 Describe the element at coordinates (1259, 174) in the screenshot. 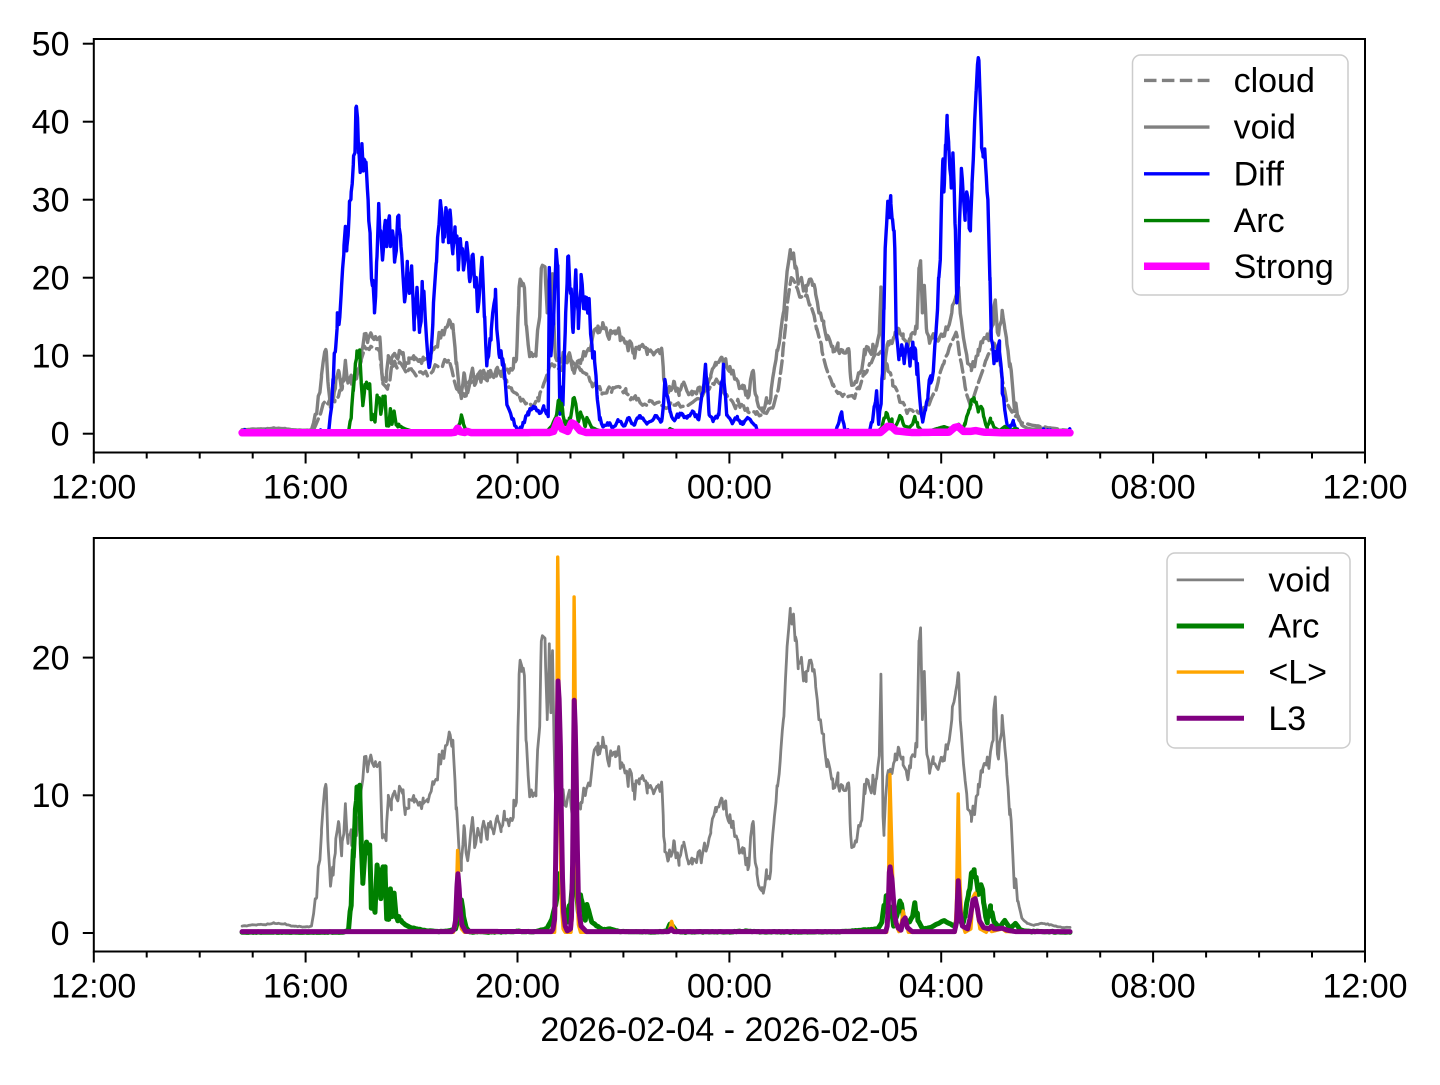

I see `svg-text: Diff` at that location.